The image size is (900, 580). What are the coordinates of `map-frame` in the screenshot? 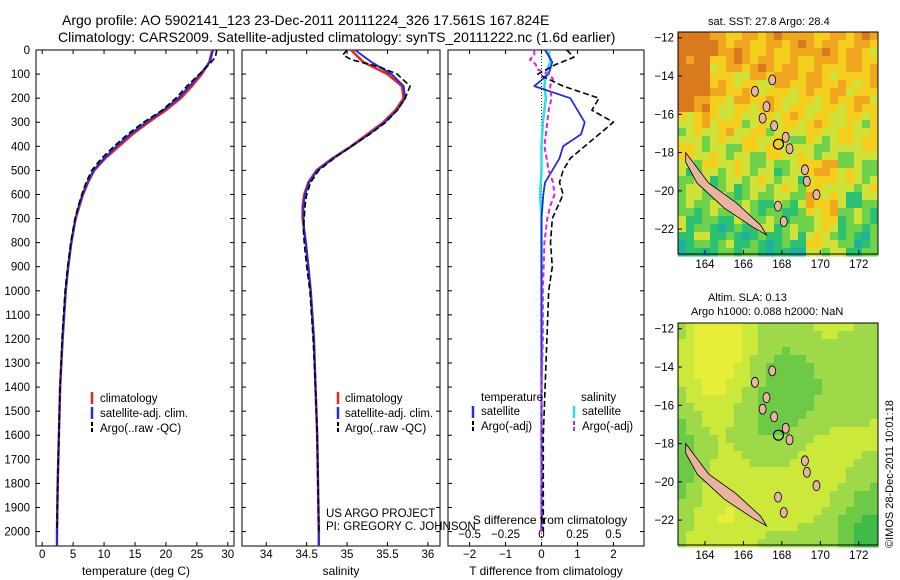 It's located at (778, 143).